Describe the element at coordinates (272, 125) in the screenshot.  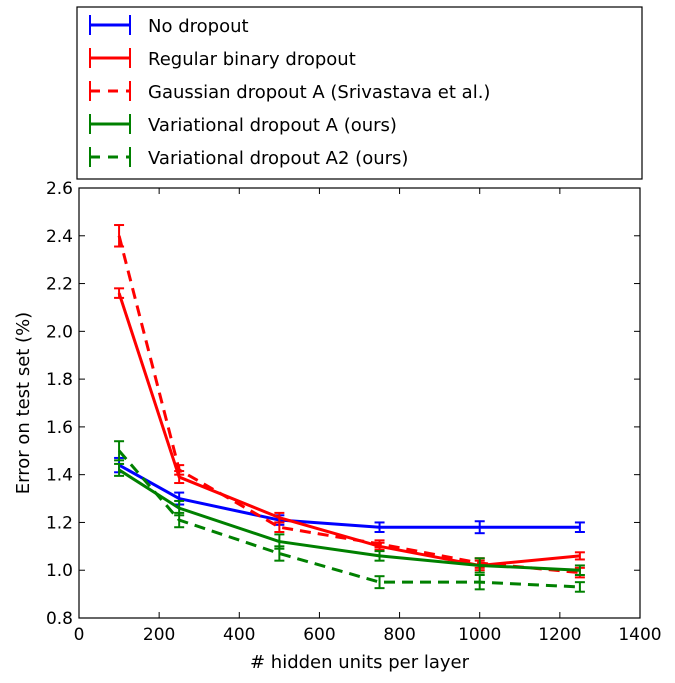
I see `legend-label: Variational dropout A (ours)` at that location.